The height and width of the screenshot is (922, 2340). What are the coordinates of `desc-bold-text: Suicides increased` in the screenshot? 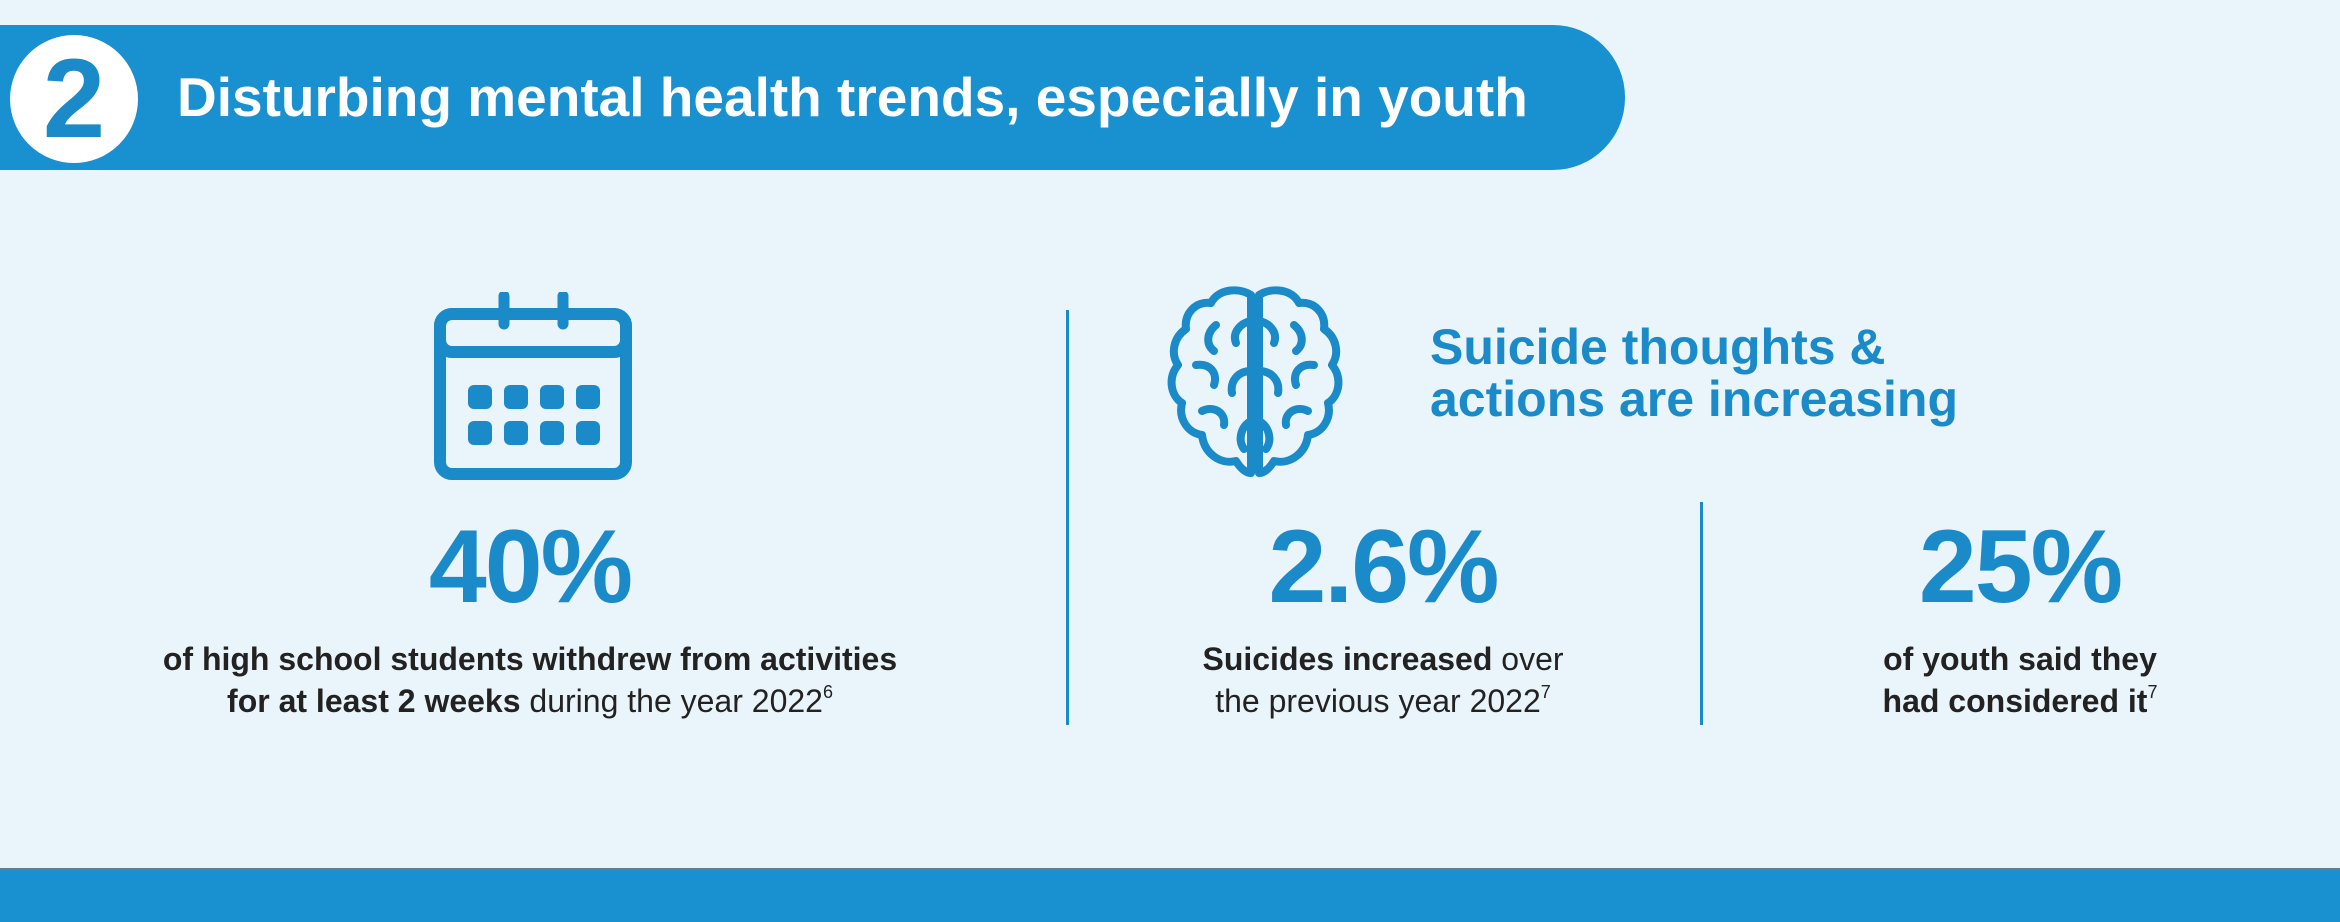 It's located at (1347, 659).